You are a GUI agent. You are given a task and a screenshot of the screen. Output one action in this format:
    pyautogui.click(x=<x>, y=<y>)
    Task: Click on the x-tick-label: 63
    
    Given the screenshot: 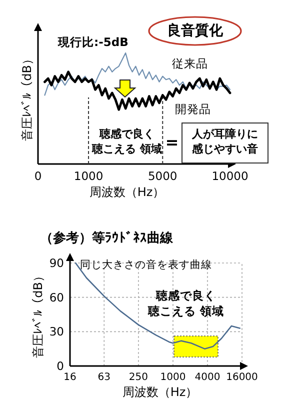 What is the action you would take?
    pyautogui.click(x=104, y=377)
    